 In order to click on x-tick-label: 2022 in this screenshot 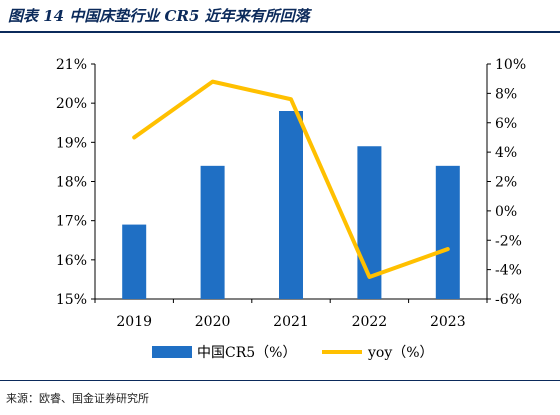, I will do `click(370, 322)`.